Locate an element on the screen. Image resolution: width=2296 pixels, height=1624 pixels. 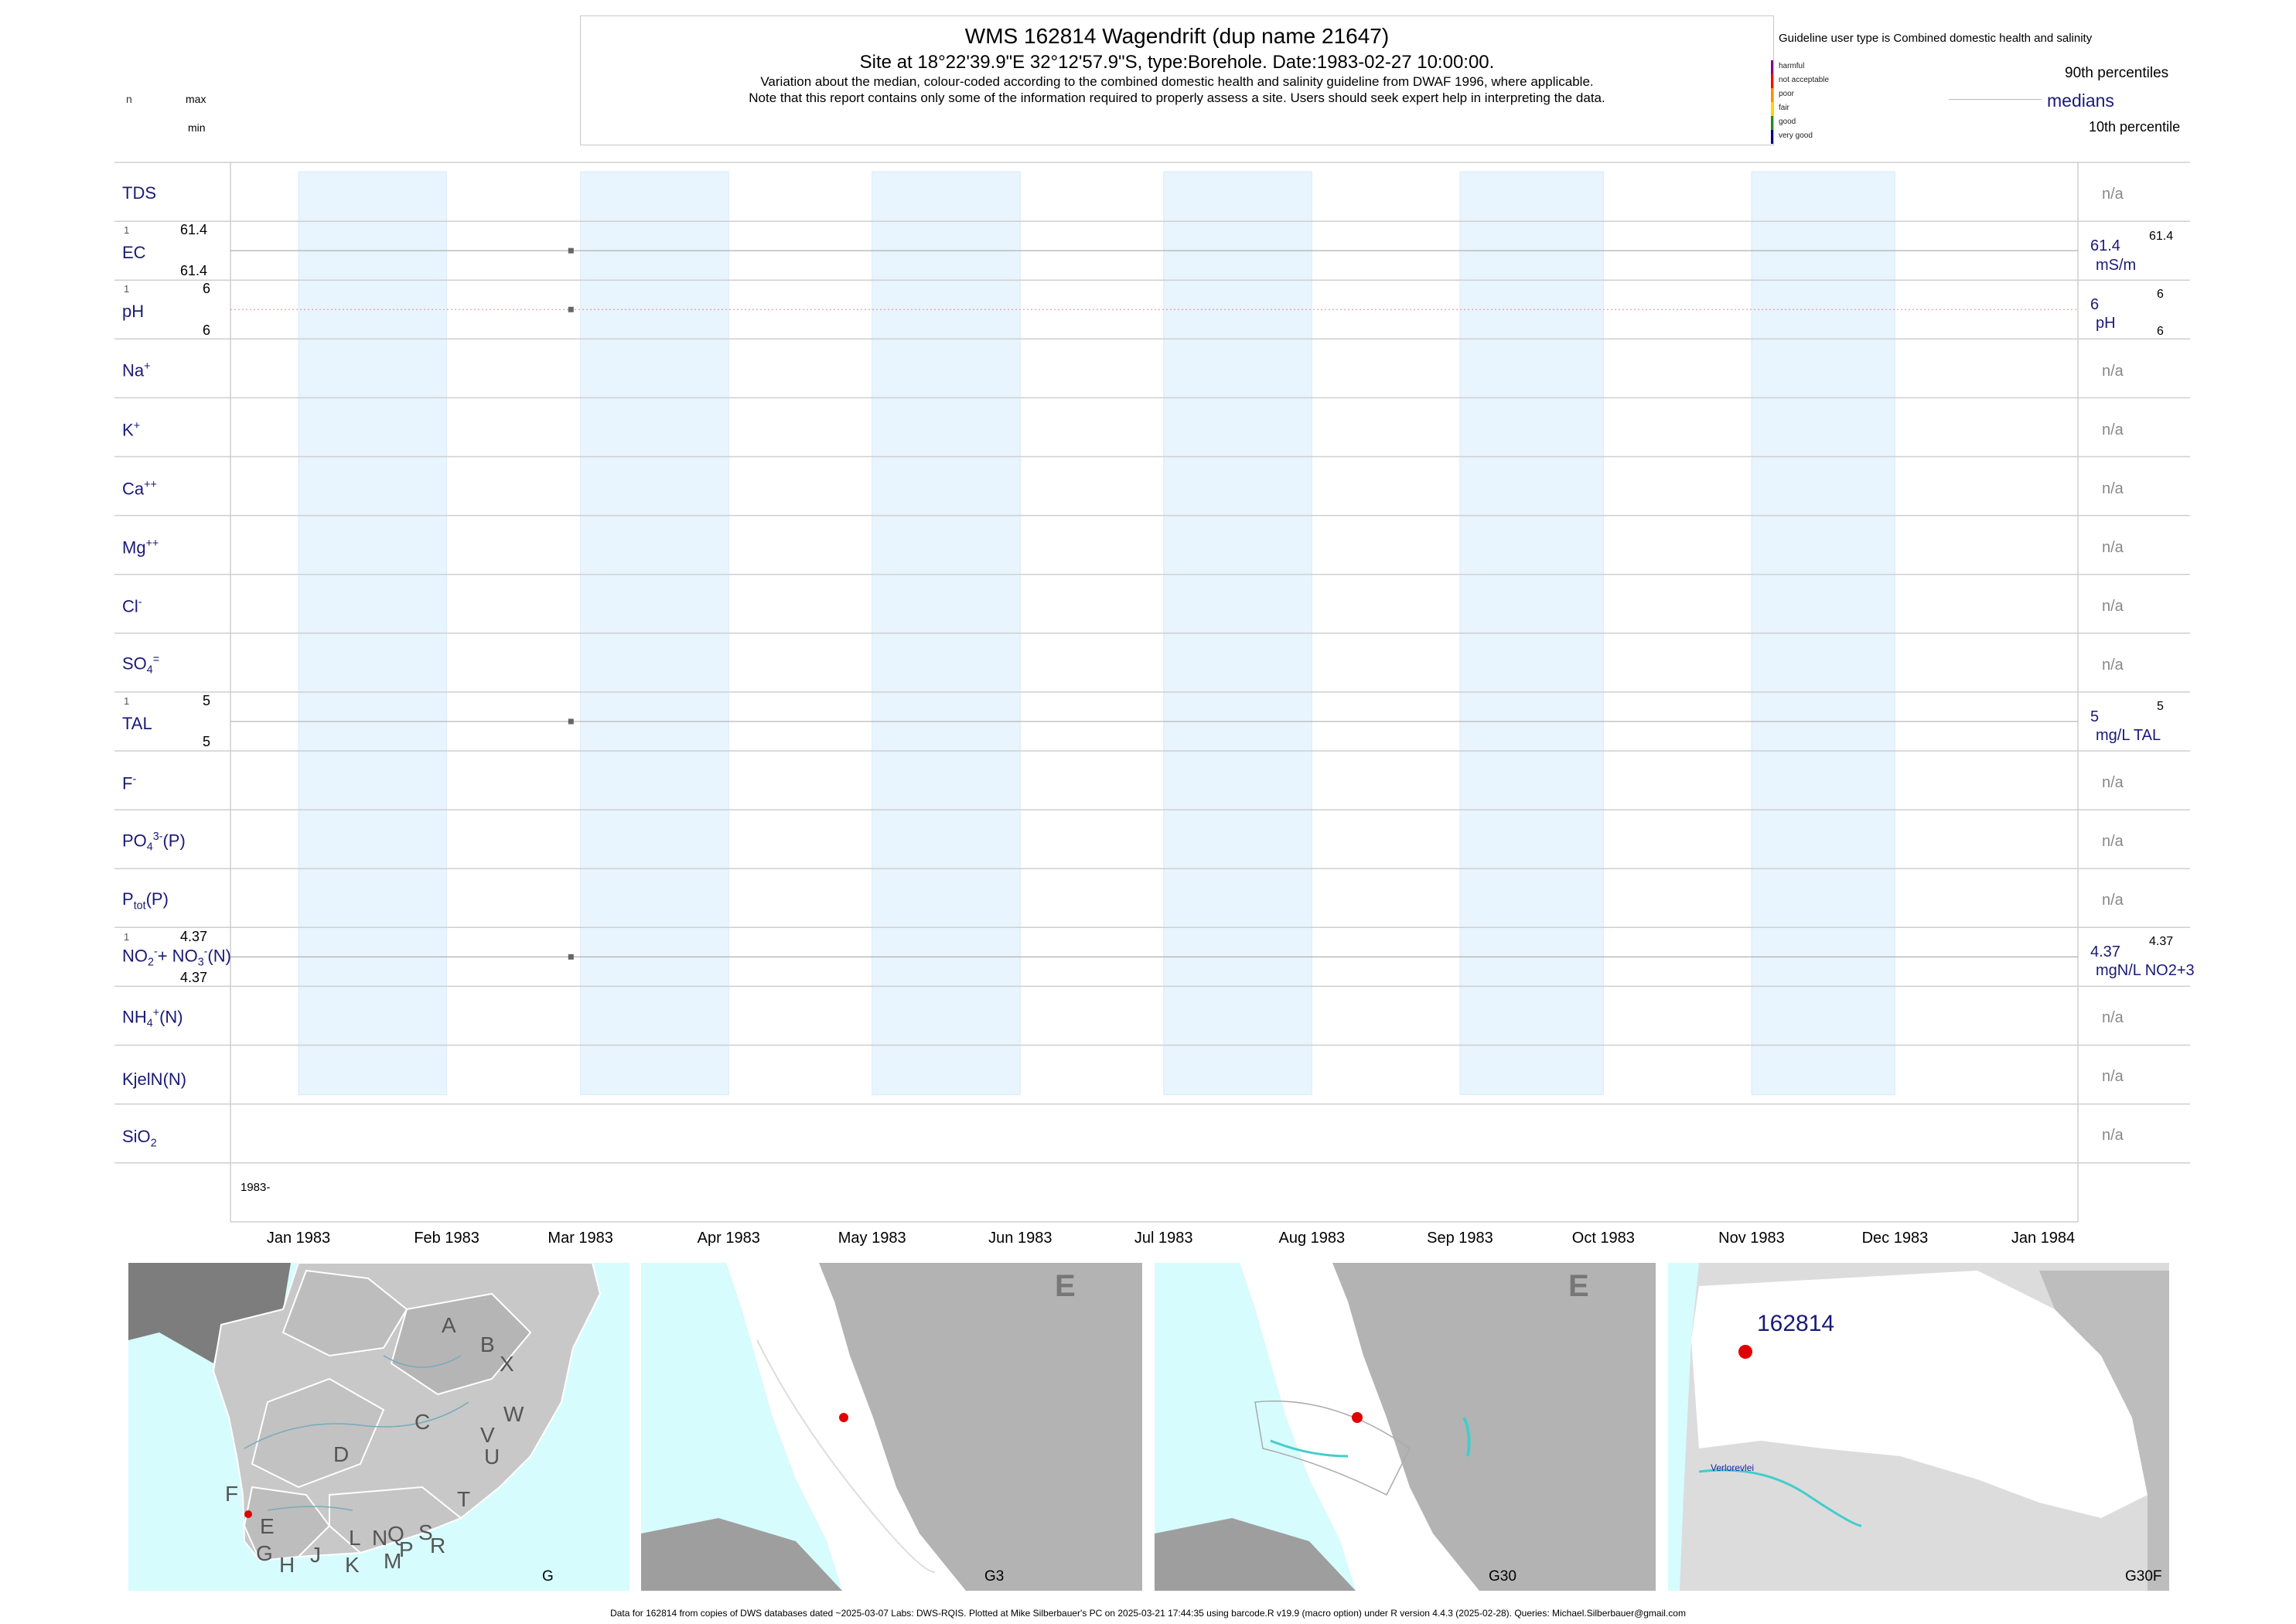
region-letter: G is located at coordinates (264, 1553).